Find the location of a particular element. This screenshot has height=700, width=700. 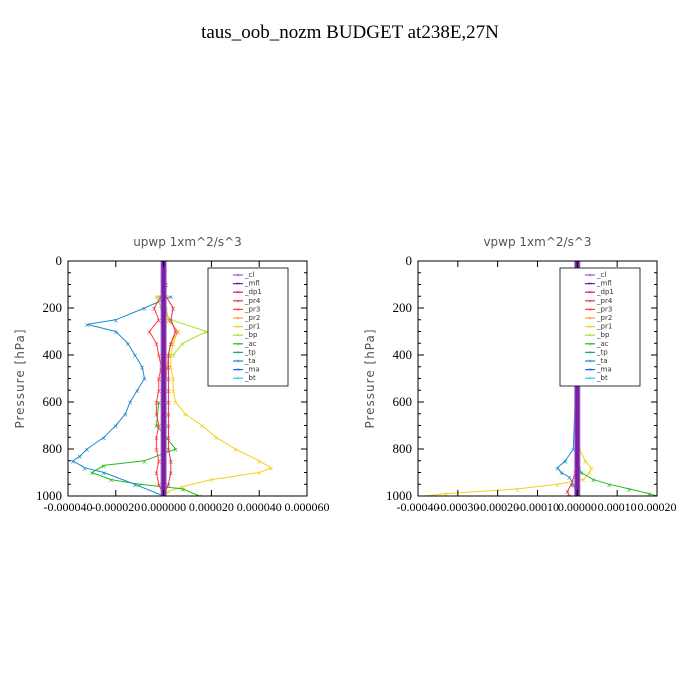

x-tick-label: 0.00000 is located at coordinates (577, 507).